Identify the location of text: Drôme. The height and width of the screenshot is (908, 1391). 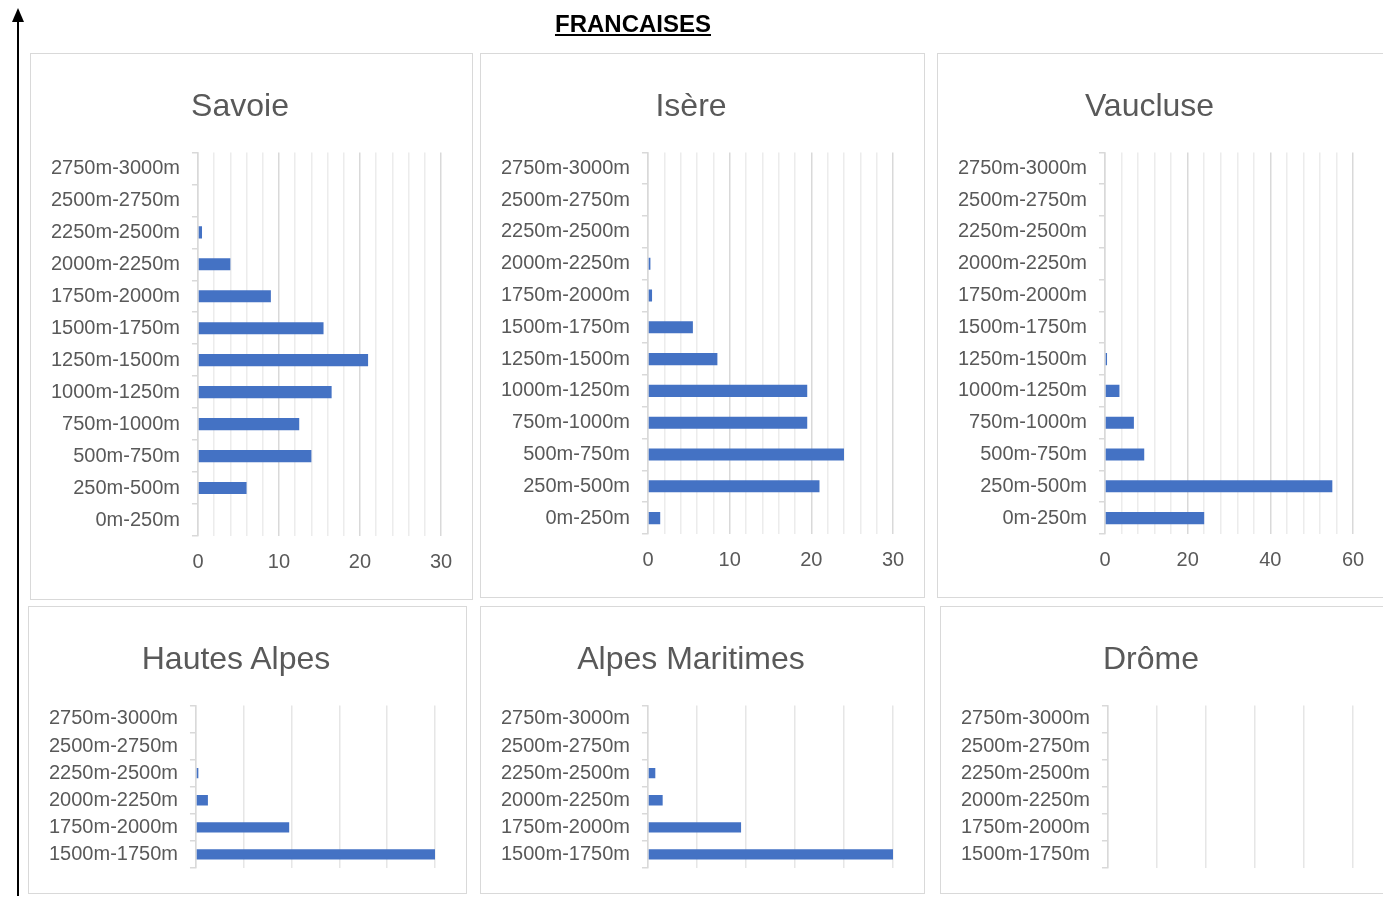
(1151, 658).